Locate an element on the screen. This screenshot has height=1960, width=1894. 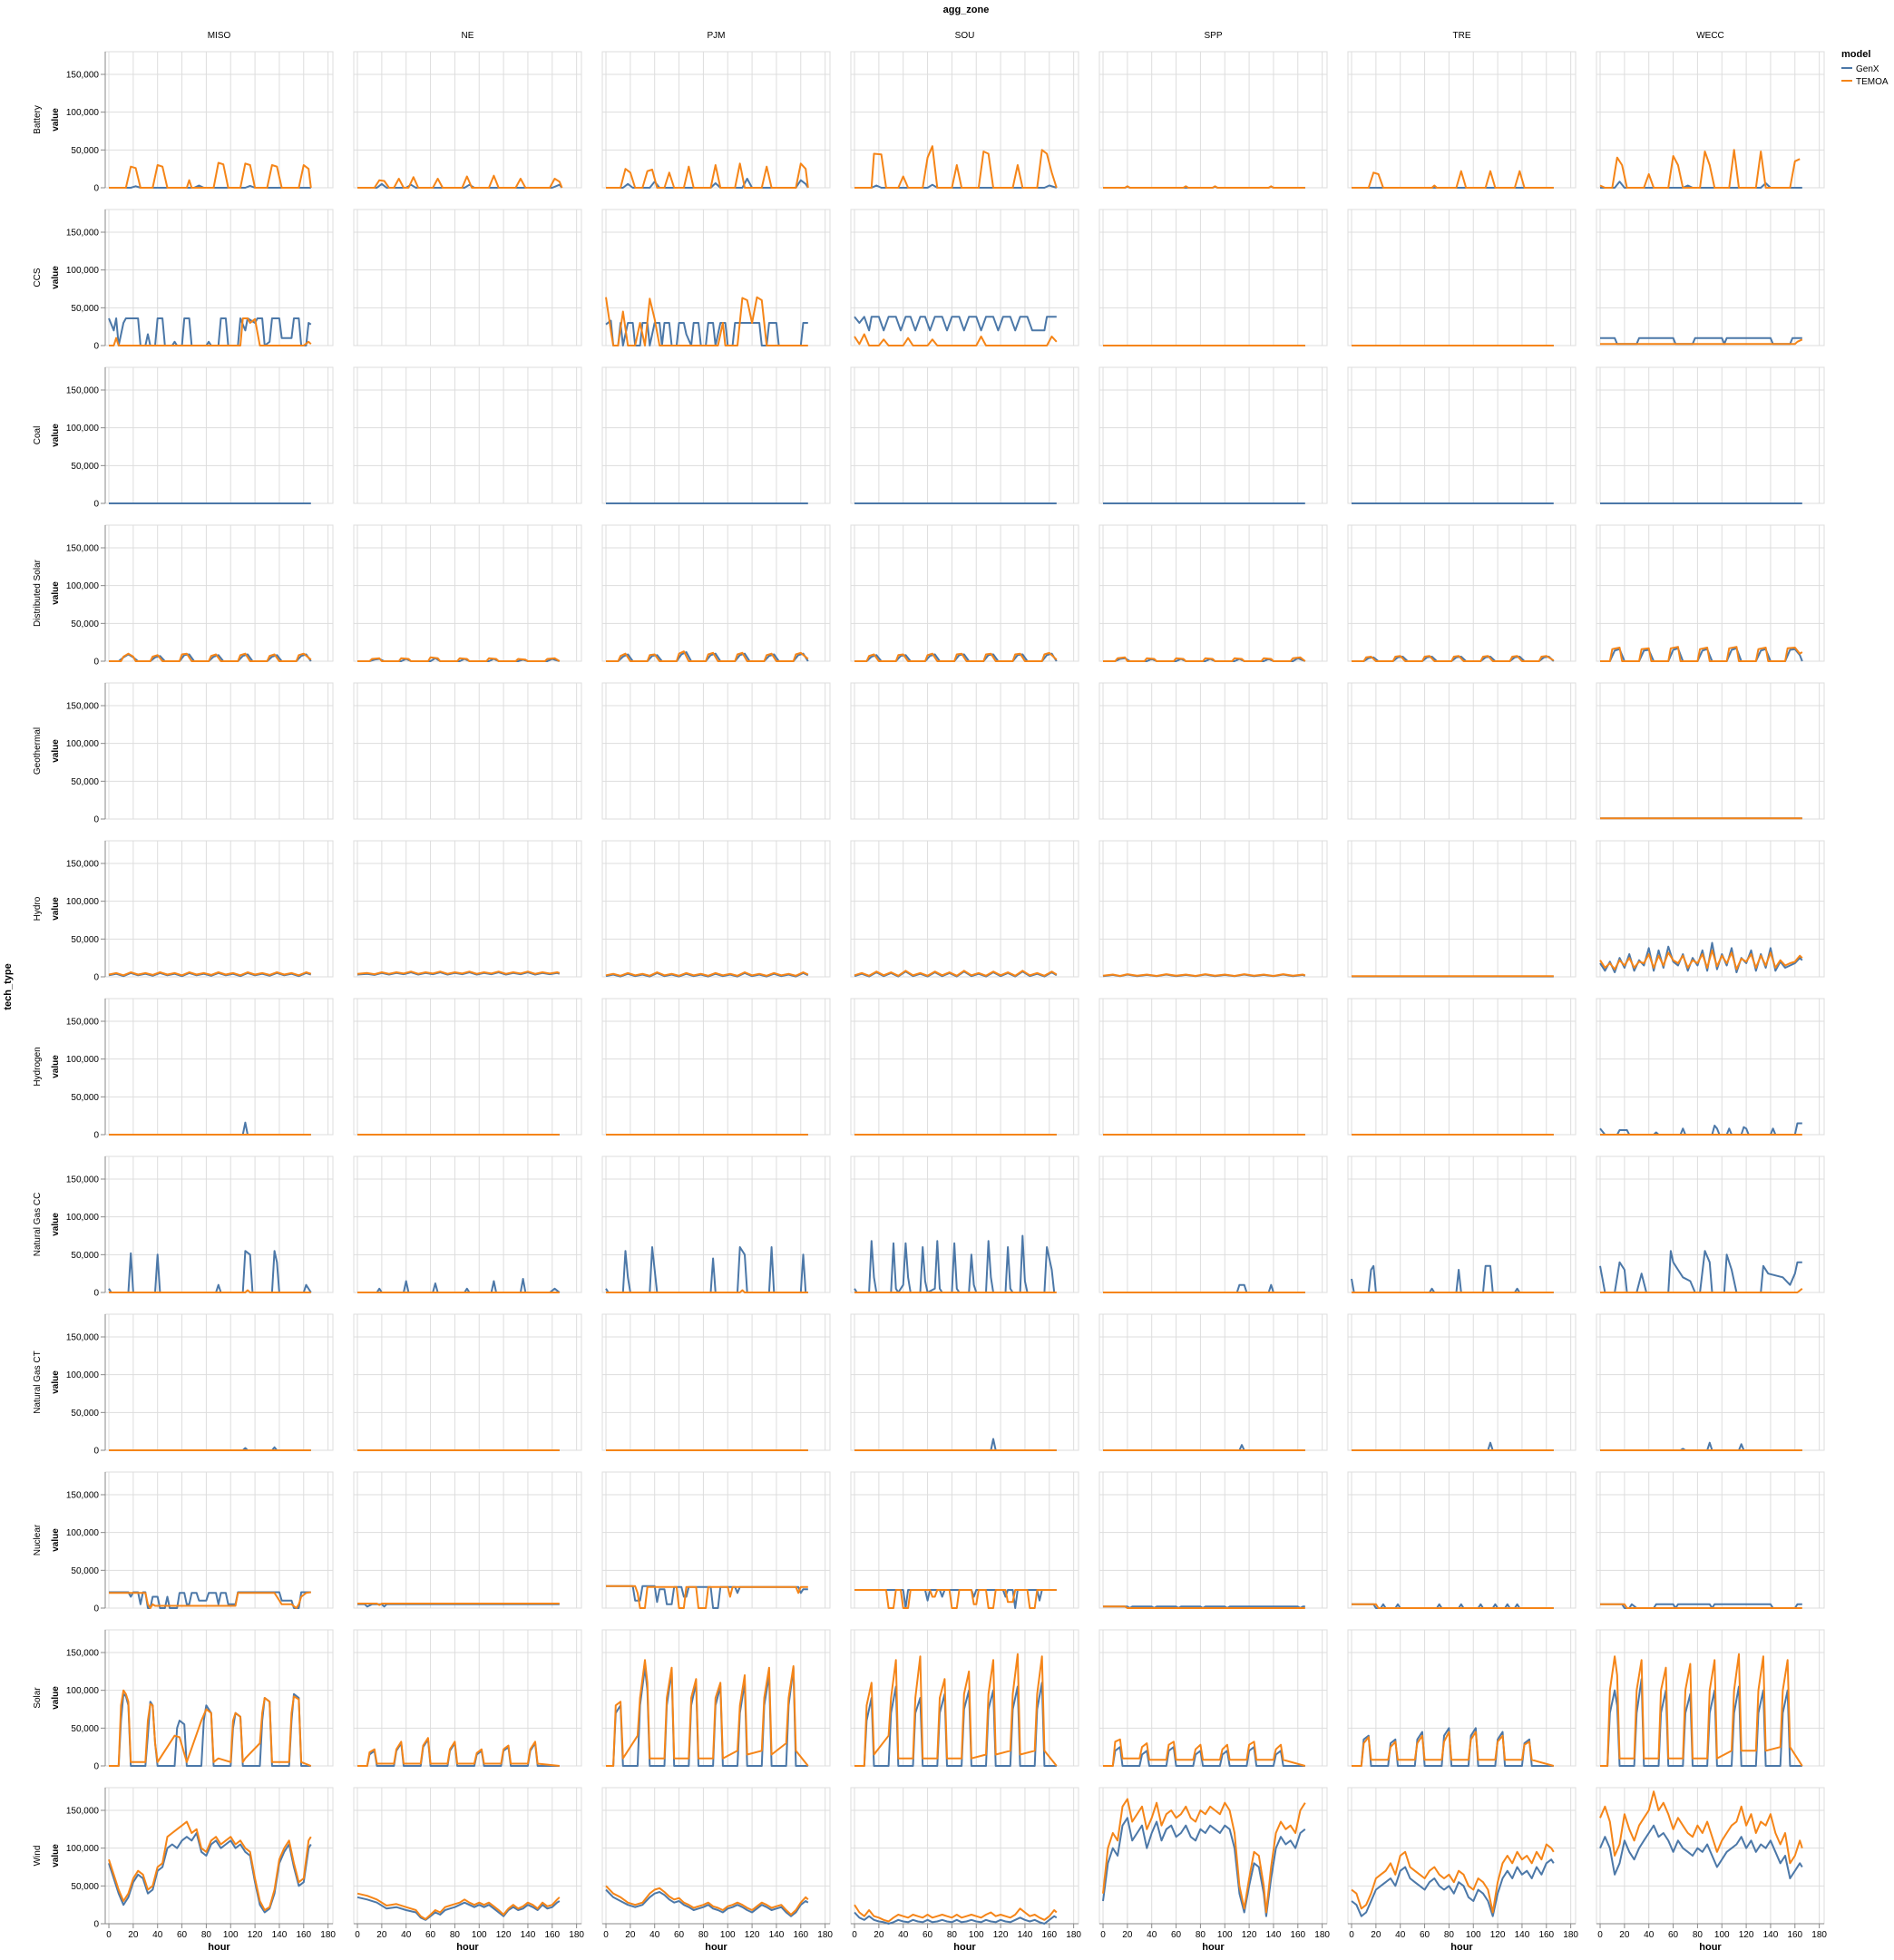
panel-solar-spp is located at coordinates (1213, 1698).